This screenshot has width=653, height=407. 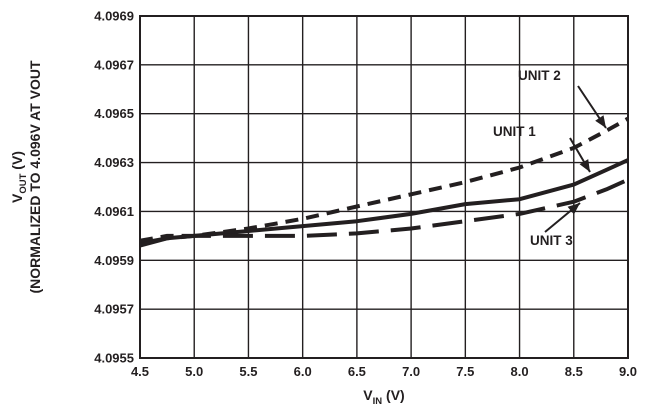 What do you see at coordinates (17, 198) in the screenshot?
I see `y-axis-title-main: V` at bounding box center [17, 198].